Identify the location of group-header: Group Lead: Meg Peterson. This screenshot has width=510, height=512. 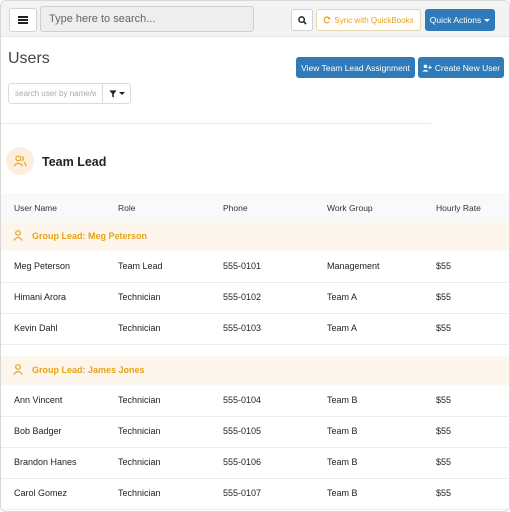
(255, 236).